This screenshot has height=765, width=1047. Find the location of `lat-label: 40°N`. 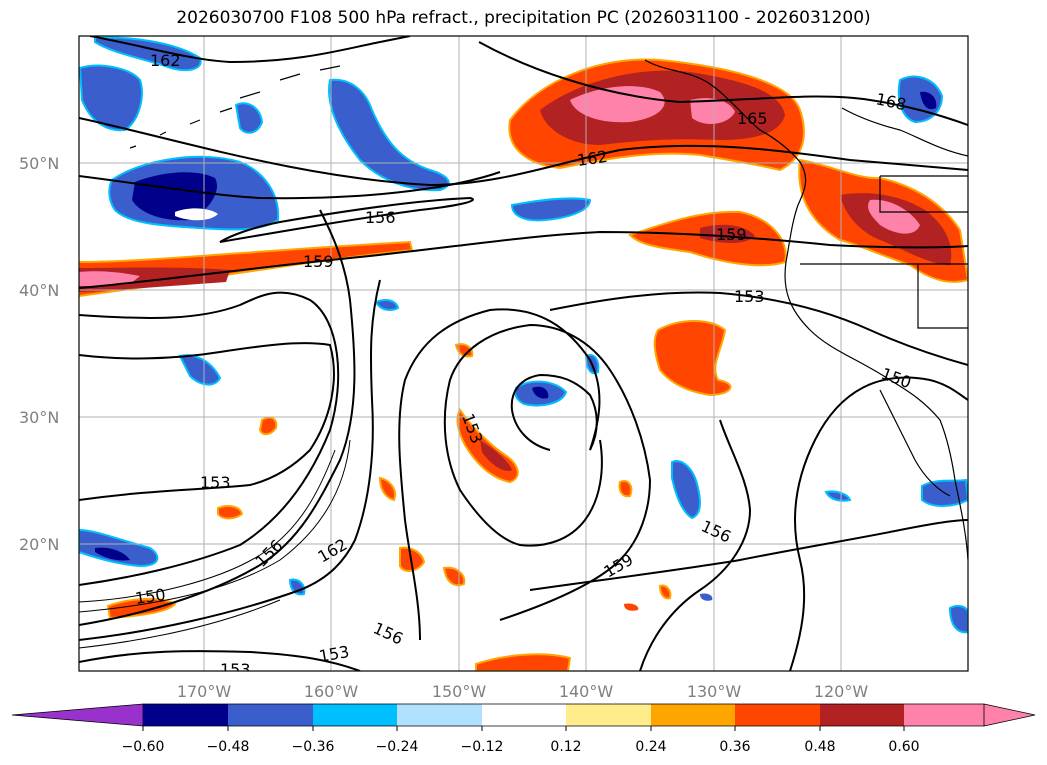

lat-label: 40°N is located at coordinates (39, 290).